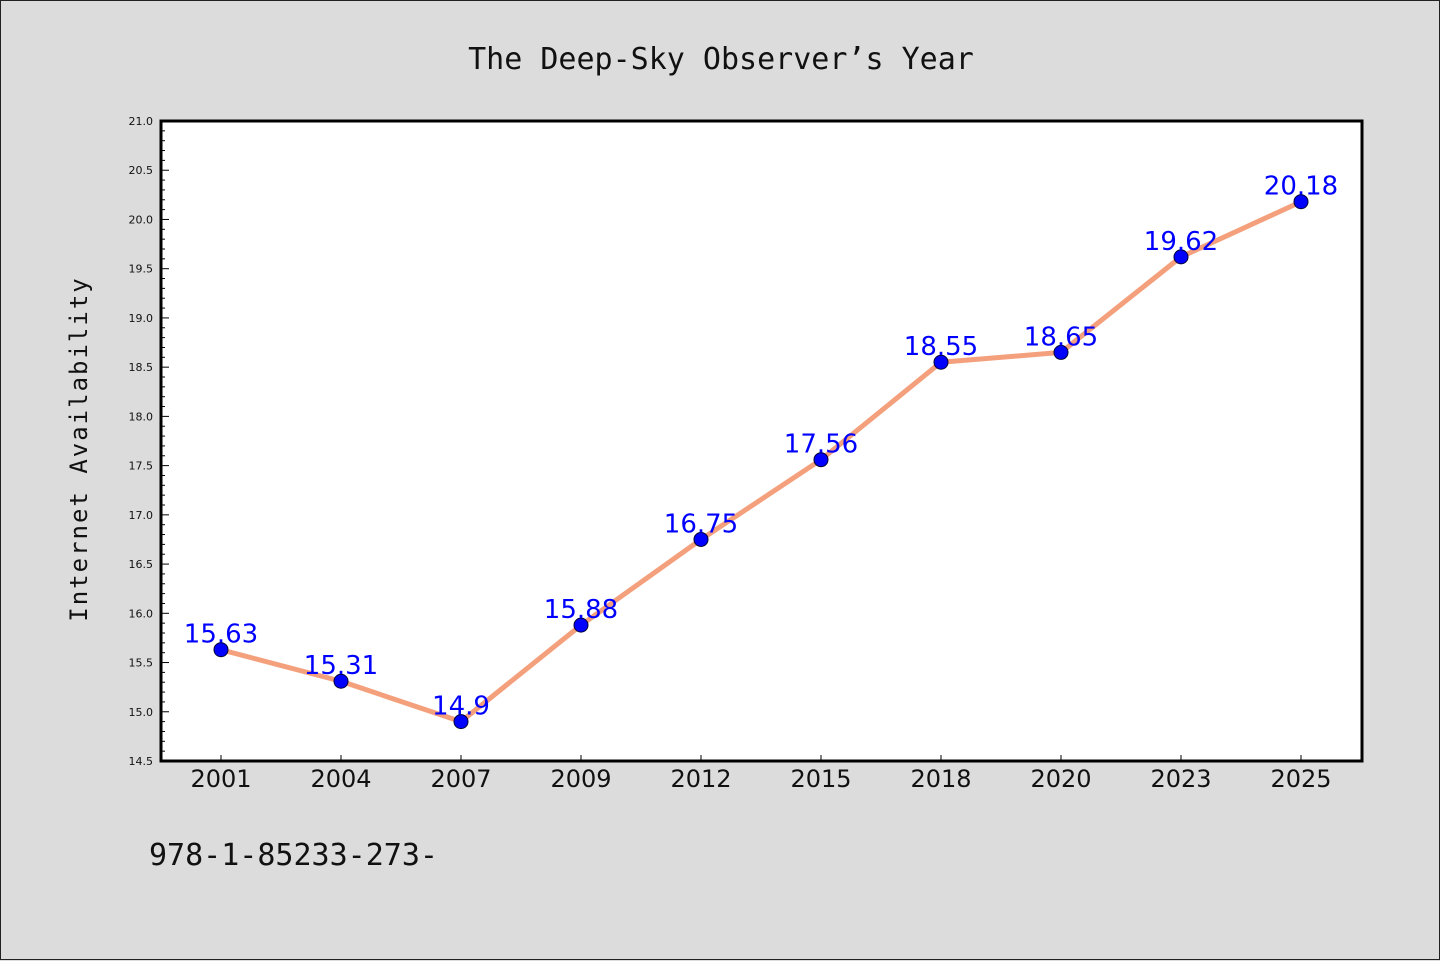 This screenshot has height=961, width=1440. I want to click on data-label: 16.75, so click(701, 524).